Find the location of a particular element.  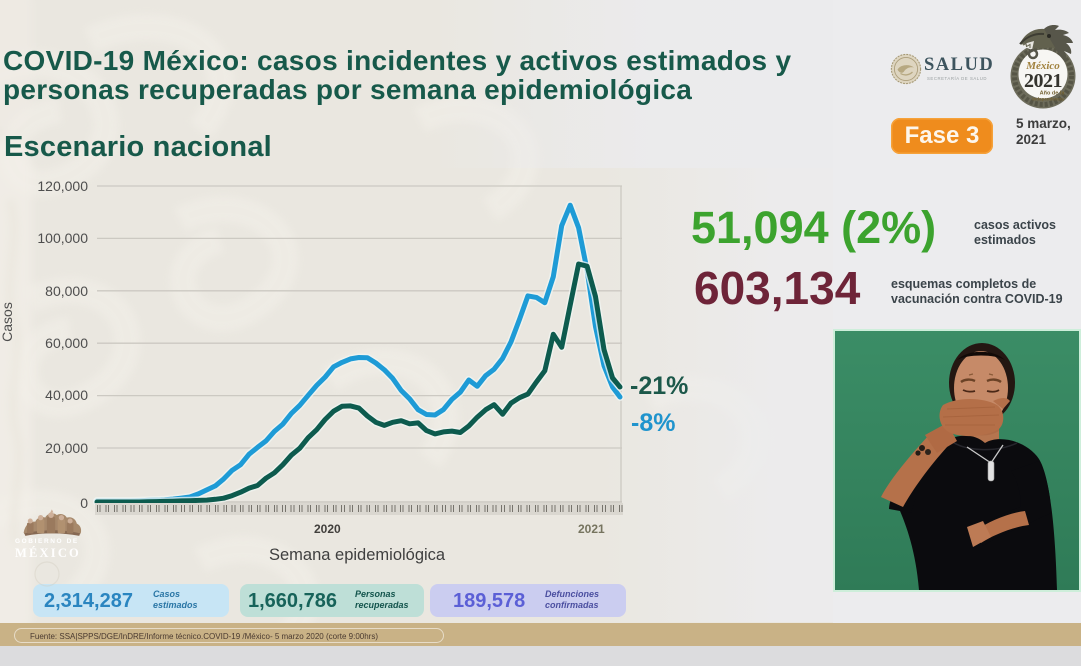

svg-text: Año de la is located at coordinates (1053, 94).